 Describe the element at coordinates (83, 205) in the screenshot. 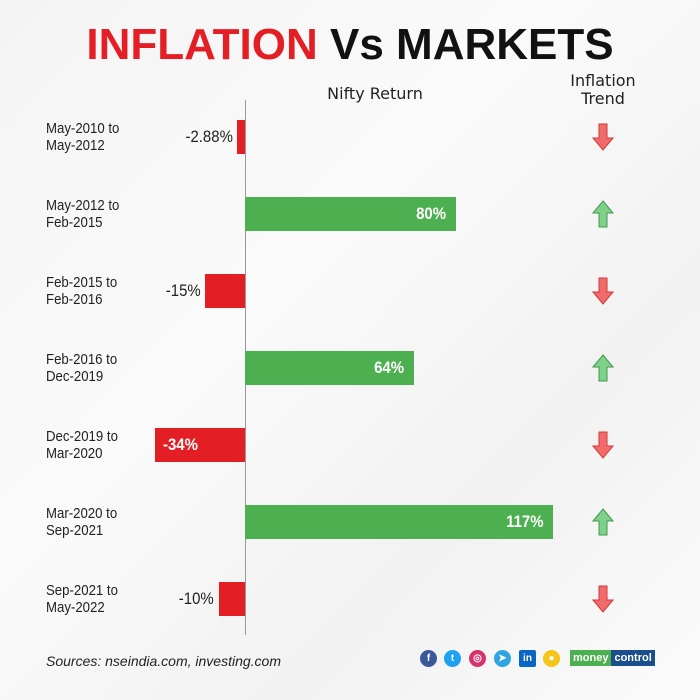

I see `category-line: May-2012 to` at that location.